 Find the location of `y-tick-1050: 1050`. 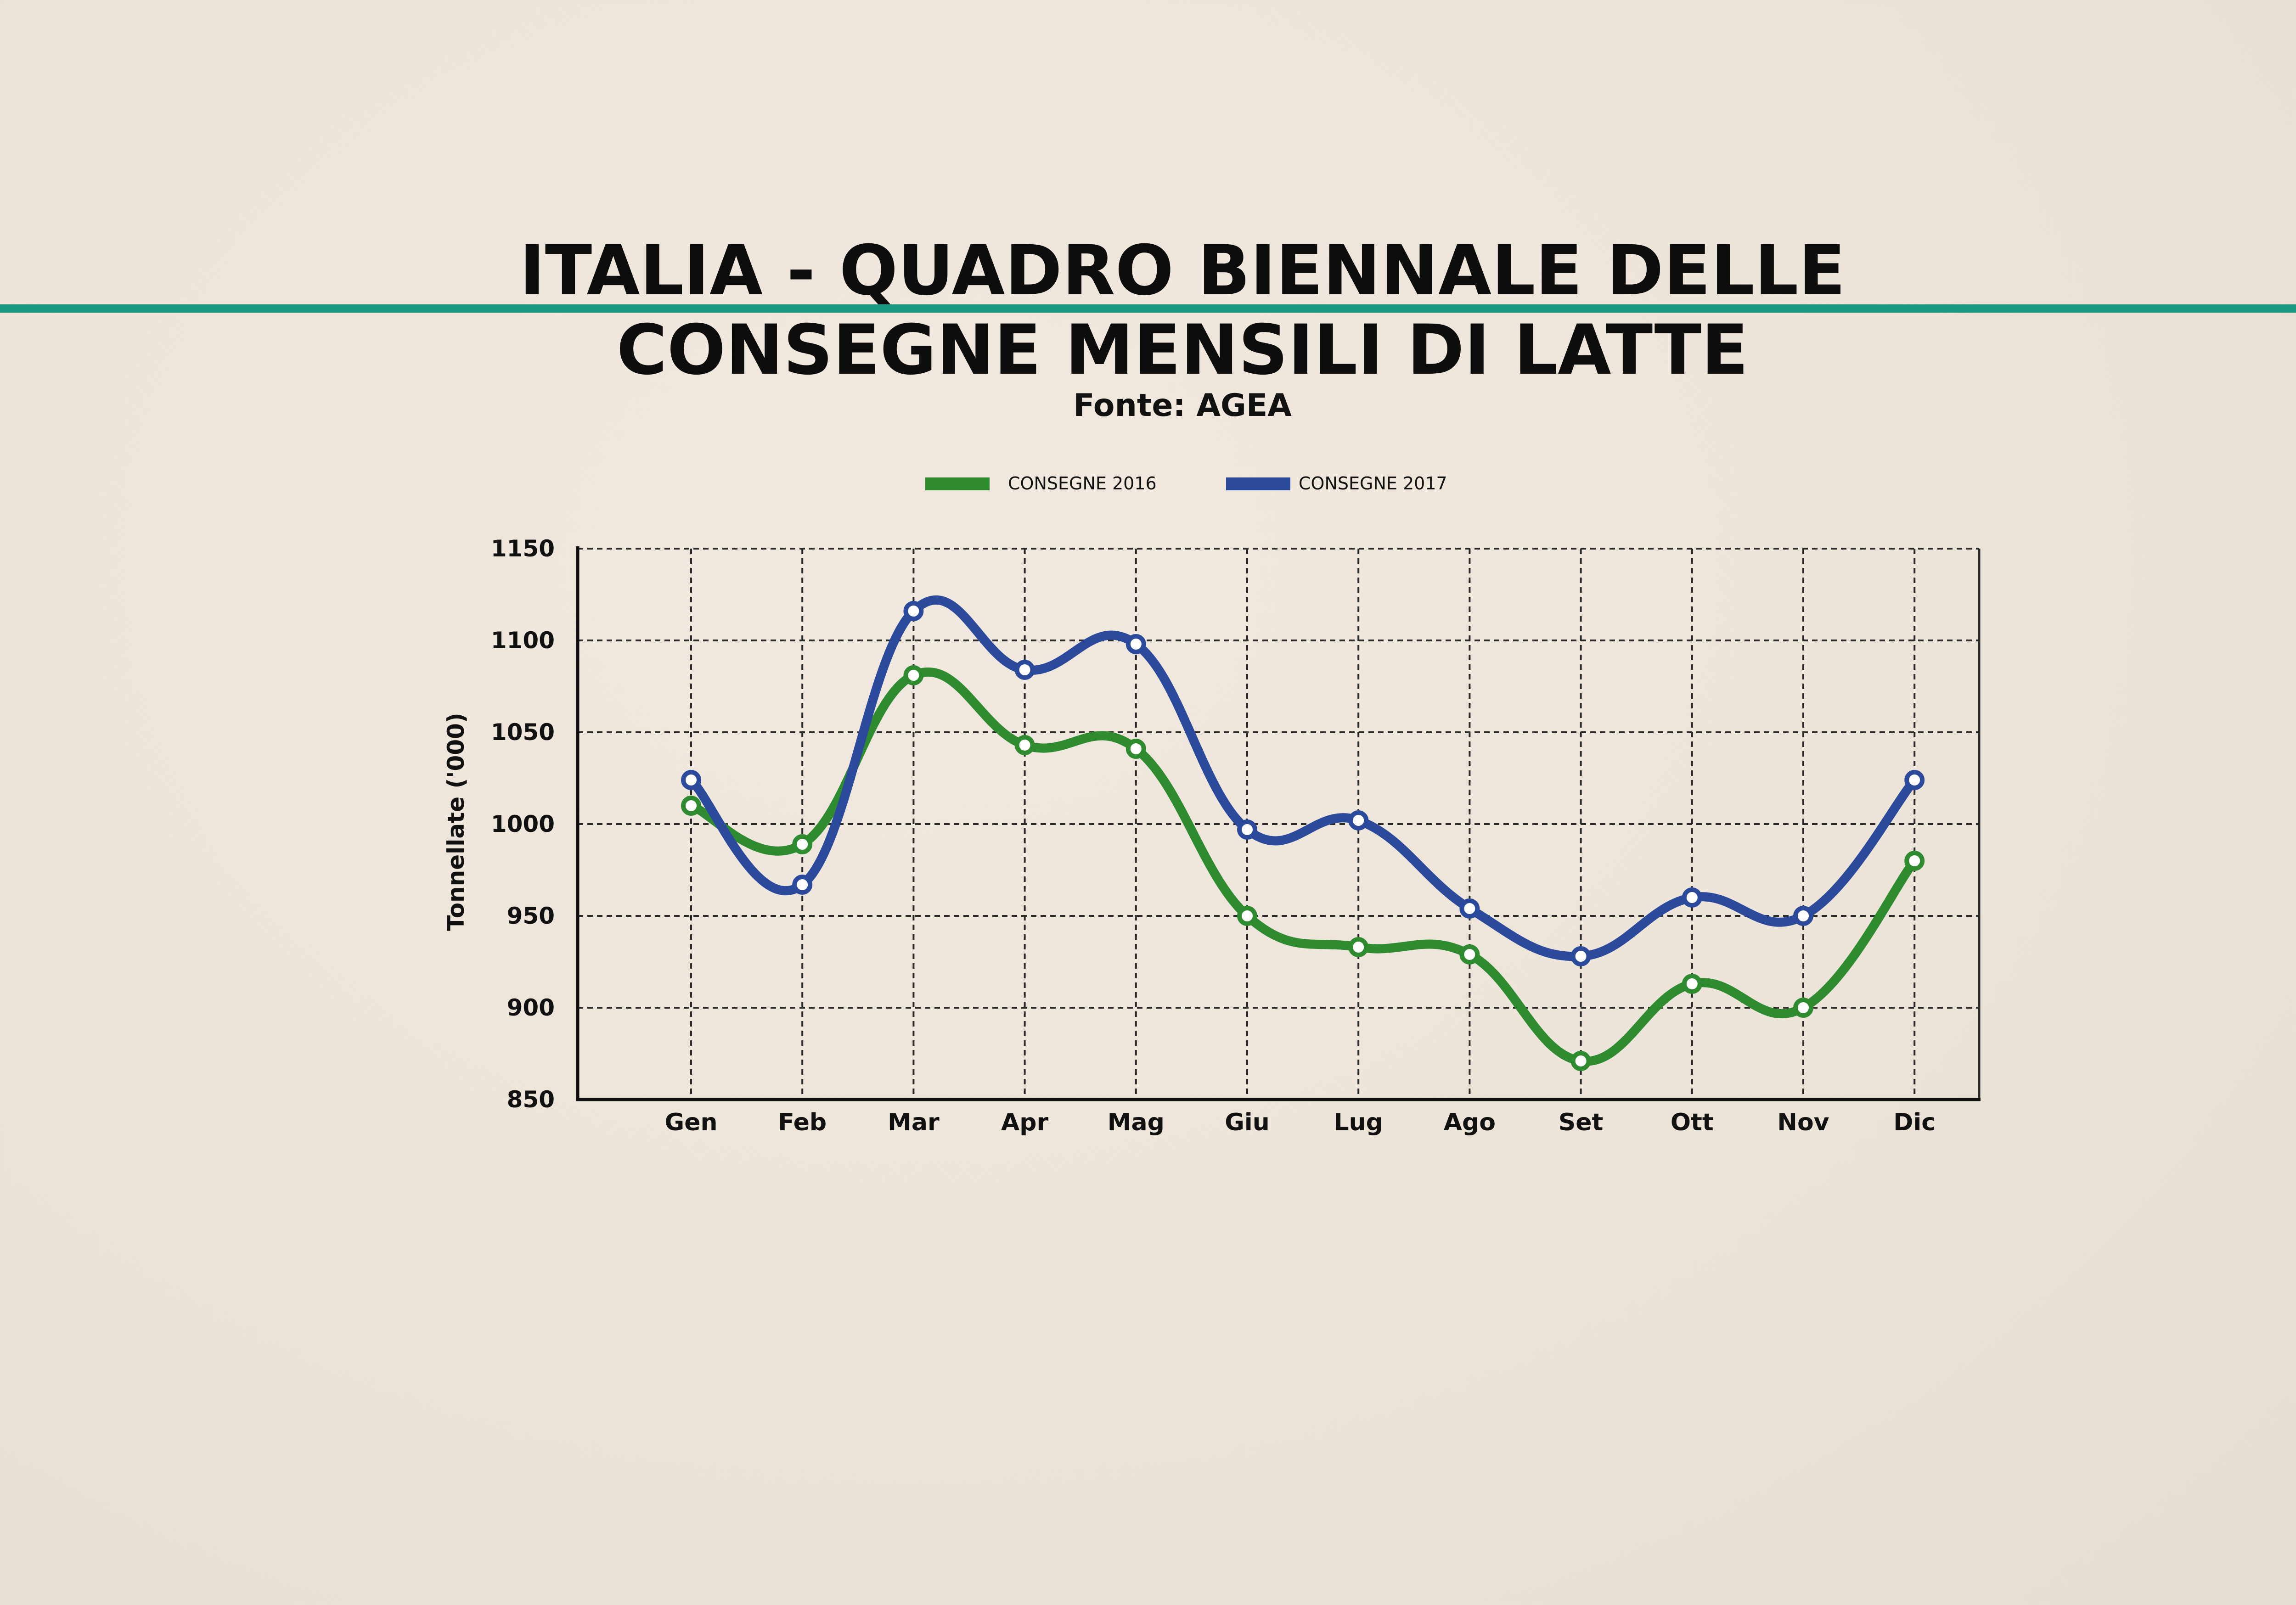

y-tick-1050: 1050 is located at coordinates (523, 732).